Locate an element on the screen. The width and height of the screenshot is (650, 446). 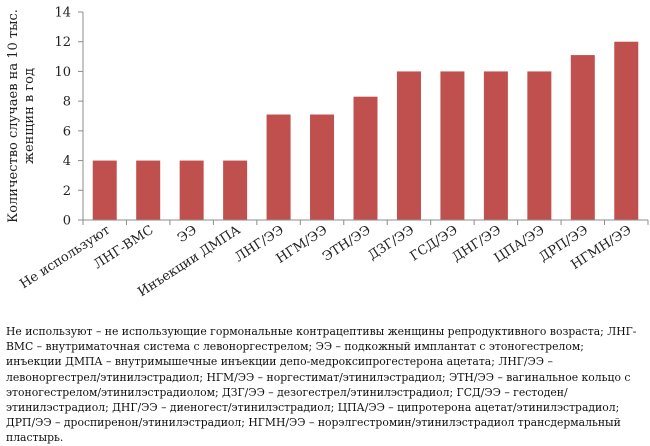
y-tick-label: 0 is located at coordinates (67, 221).